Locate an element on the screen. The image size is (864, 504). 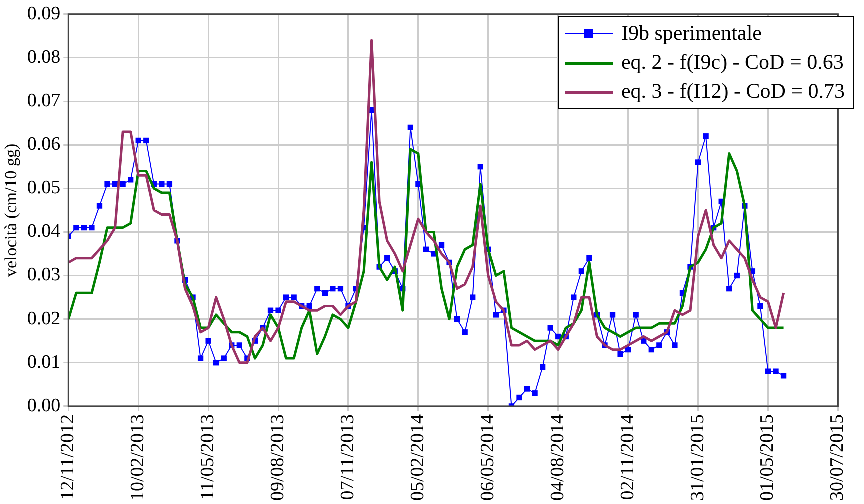
y-tick-label: 0.06 is located at coordinates (44, 145).